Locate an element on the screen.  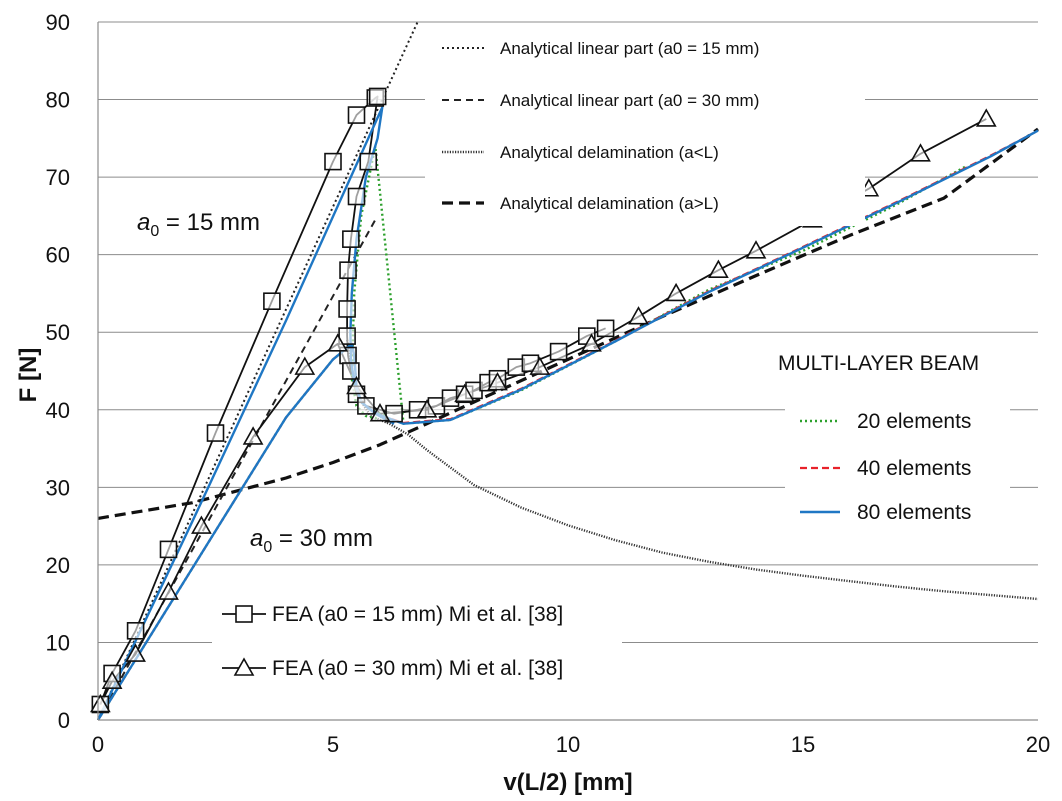
legend-right-background is located at coordinates (897, 470).